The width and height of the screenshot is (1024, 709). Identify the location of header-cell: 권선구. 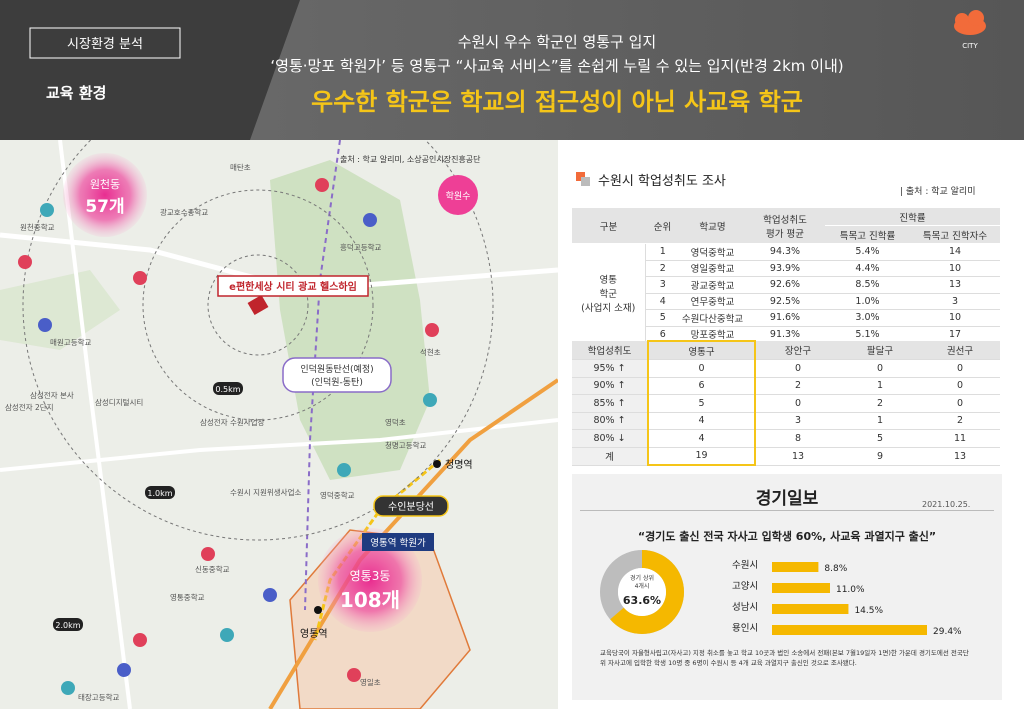
(960, 350).